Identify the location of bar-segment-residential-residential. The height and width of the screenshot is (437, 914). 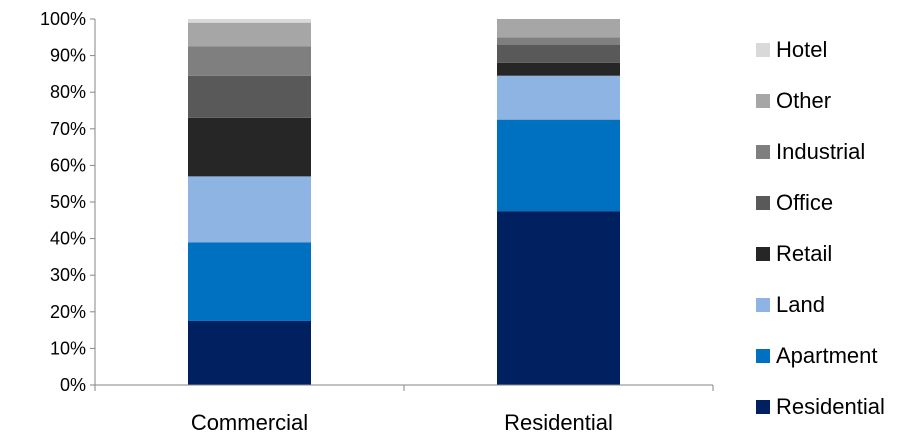
(558, 298).